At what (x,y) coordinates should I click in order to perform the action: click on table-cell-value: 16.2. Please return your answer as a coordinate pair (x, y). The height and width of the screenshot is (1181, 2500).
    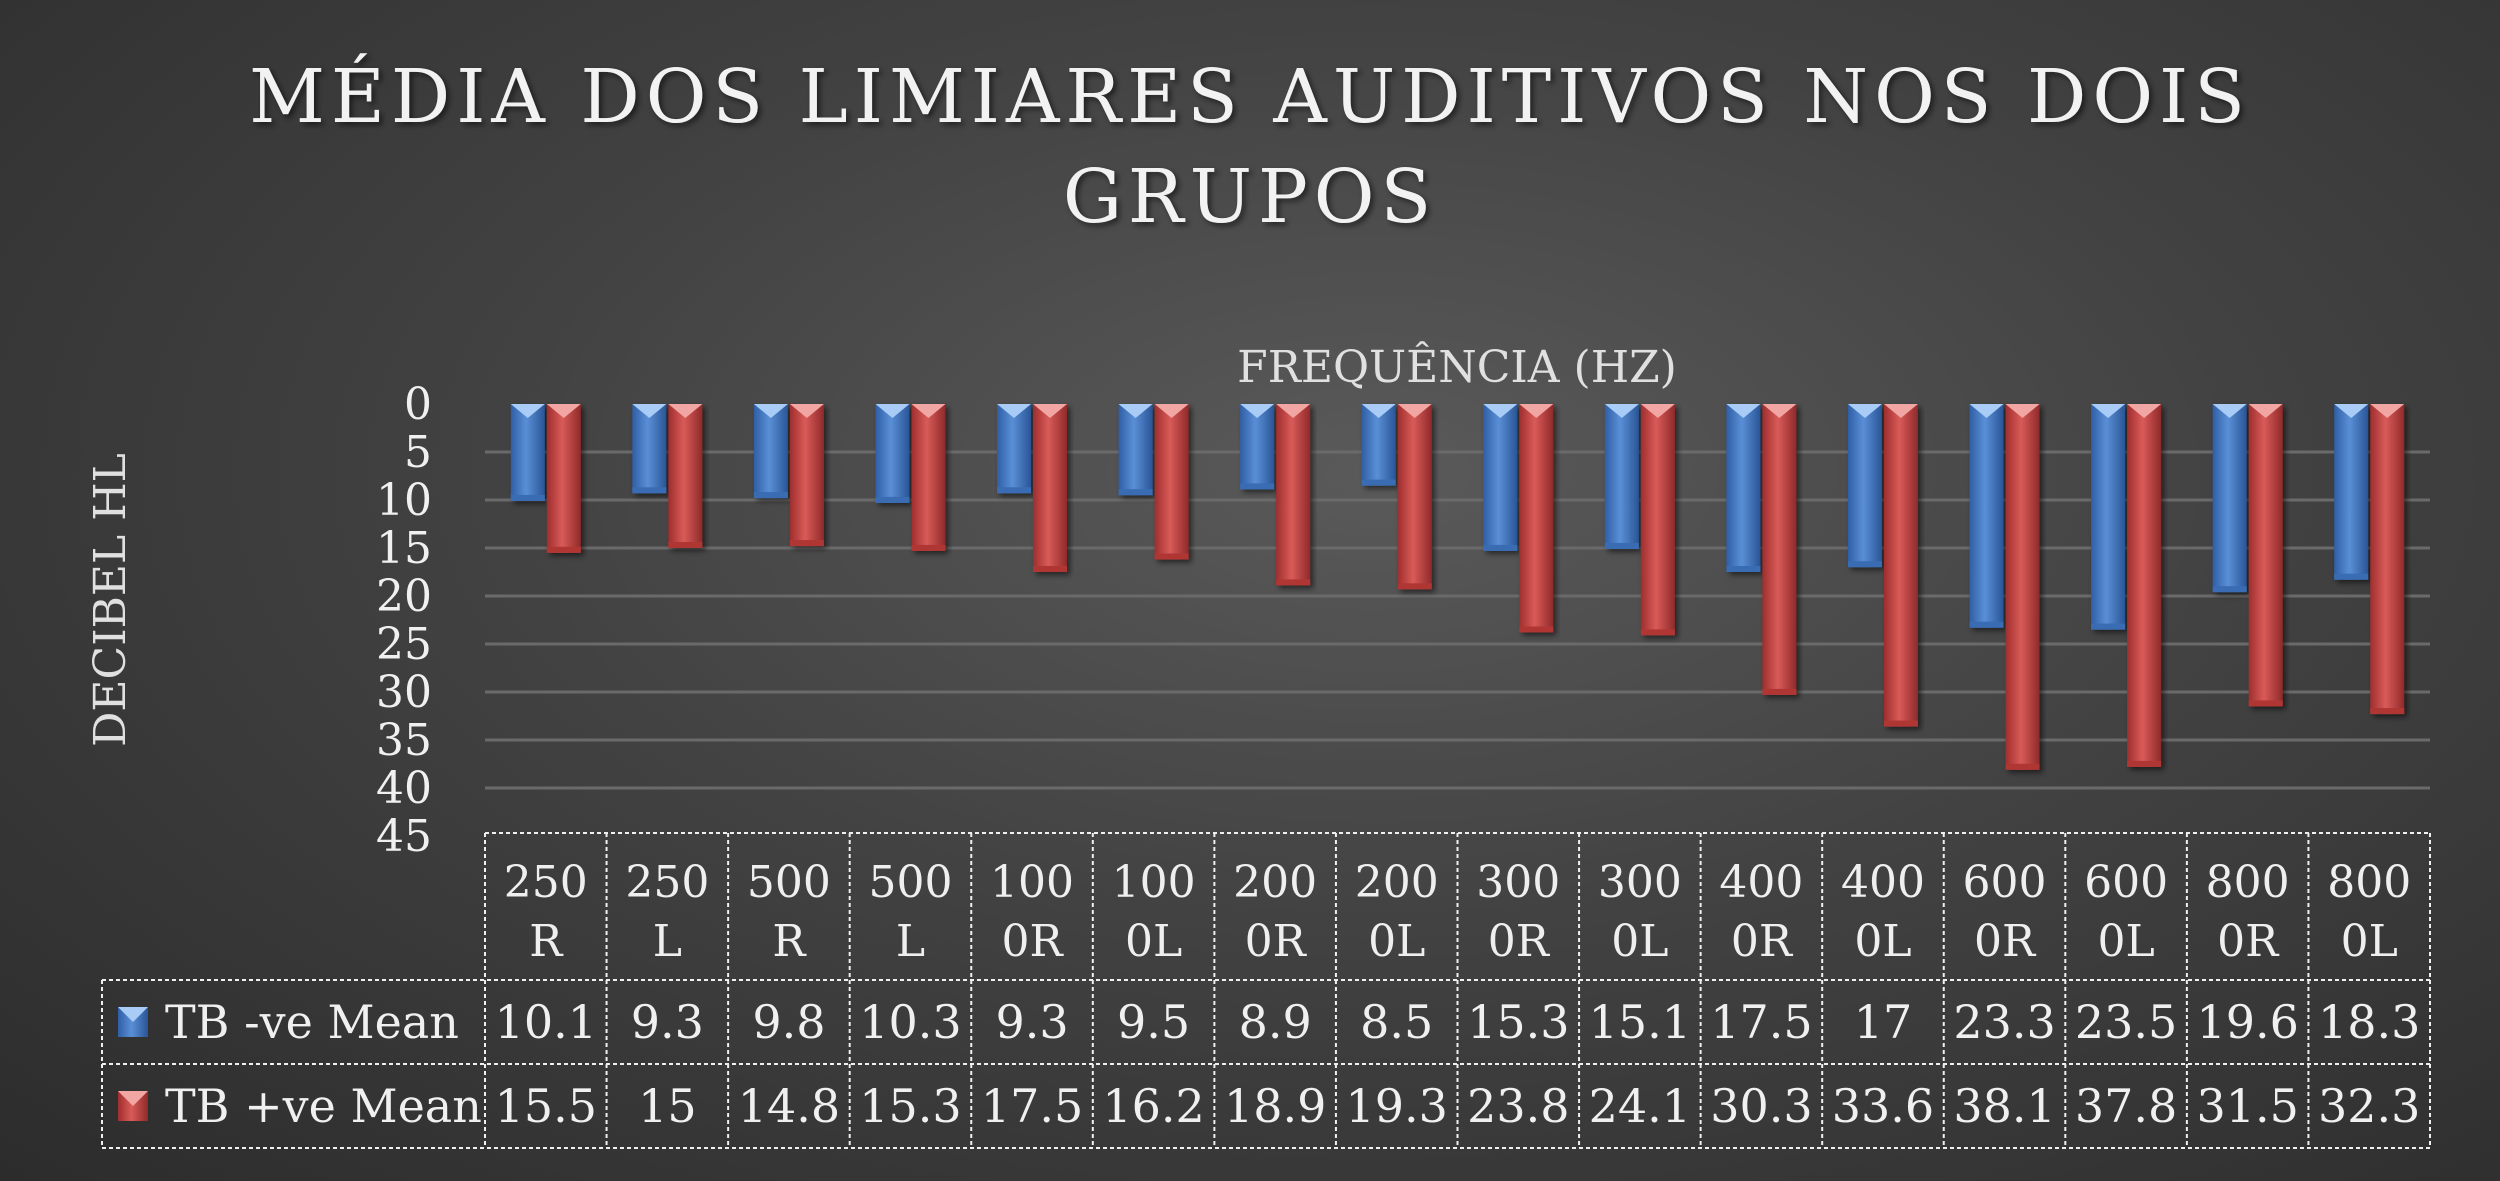
    Looking at the image, I should click on (1153, 1106).